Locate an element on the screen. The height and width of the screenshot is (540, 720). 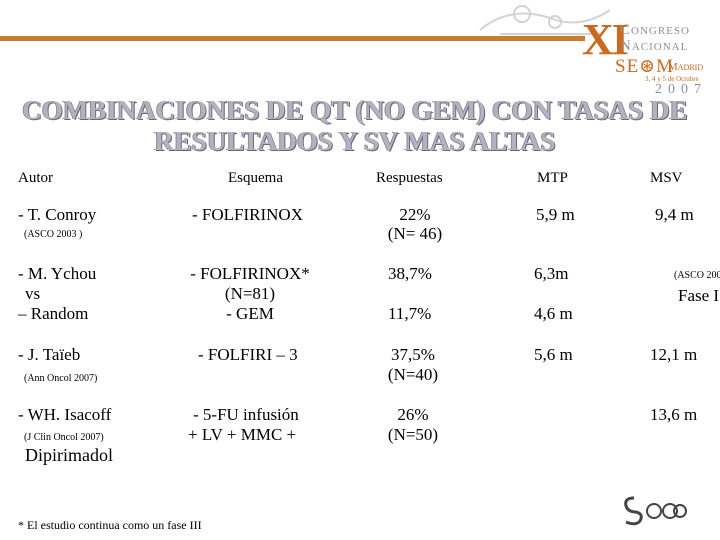
row2-esquema-1: - FOLFIRINOX* is located at coordinates (250, 273).